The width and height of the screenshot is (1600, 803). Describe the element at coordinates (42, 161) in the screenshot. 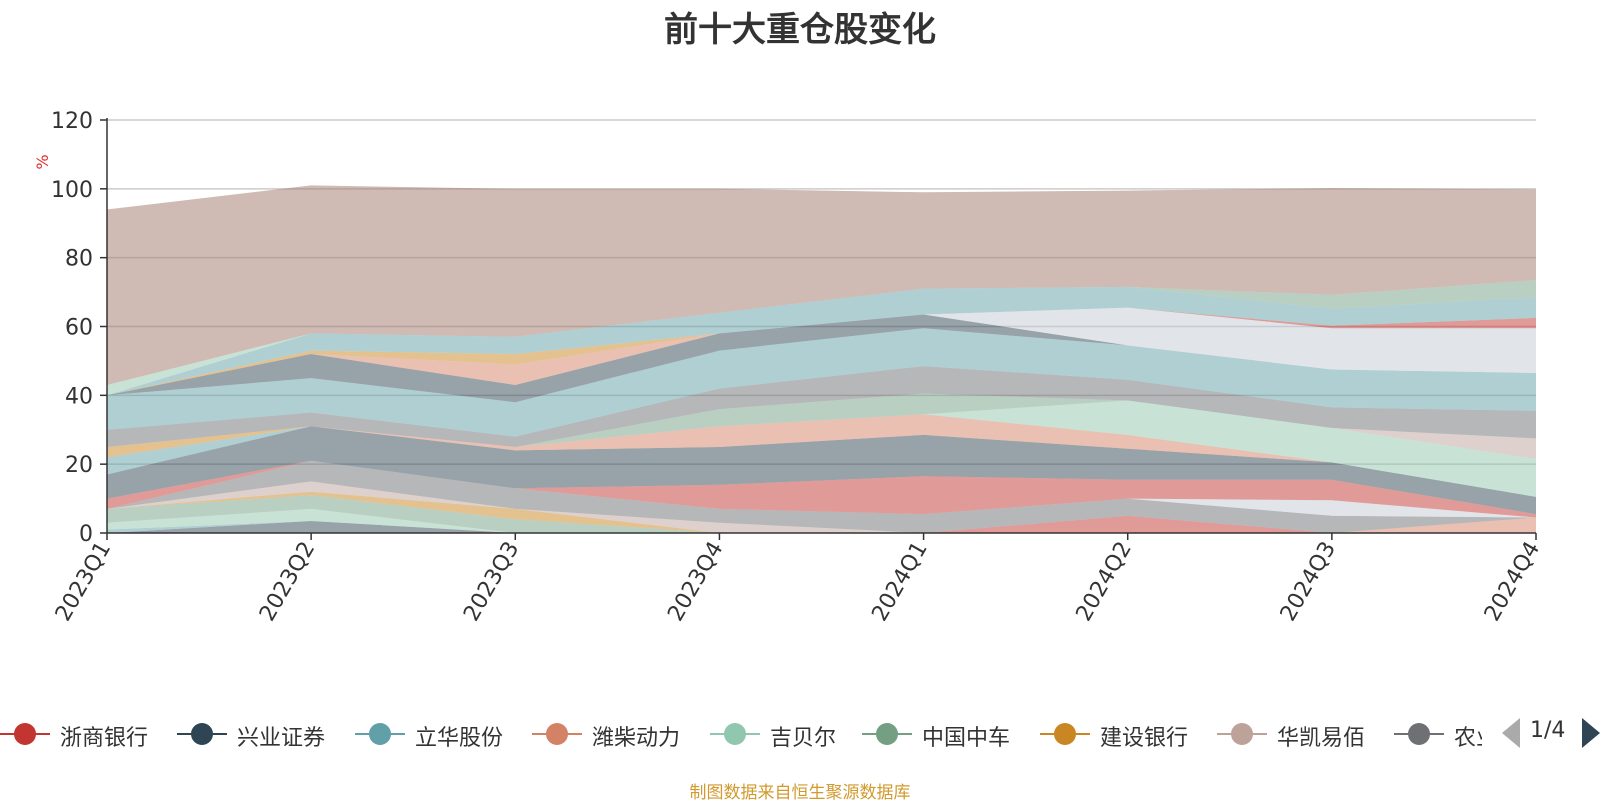

I see `y-axis-label: %` at that location.